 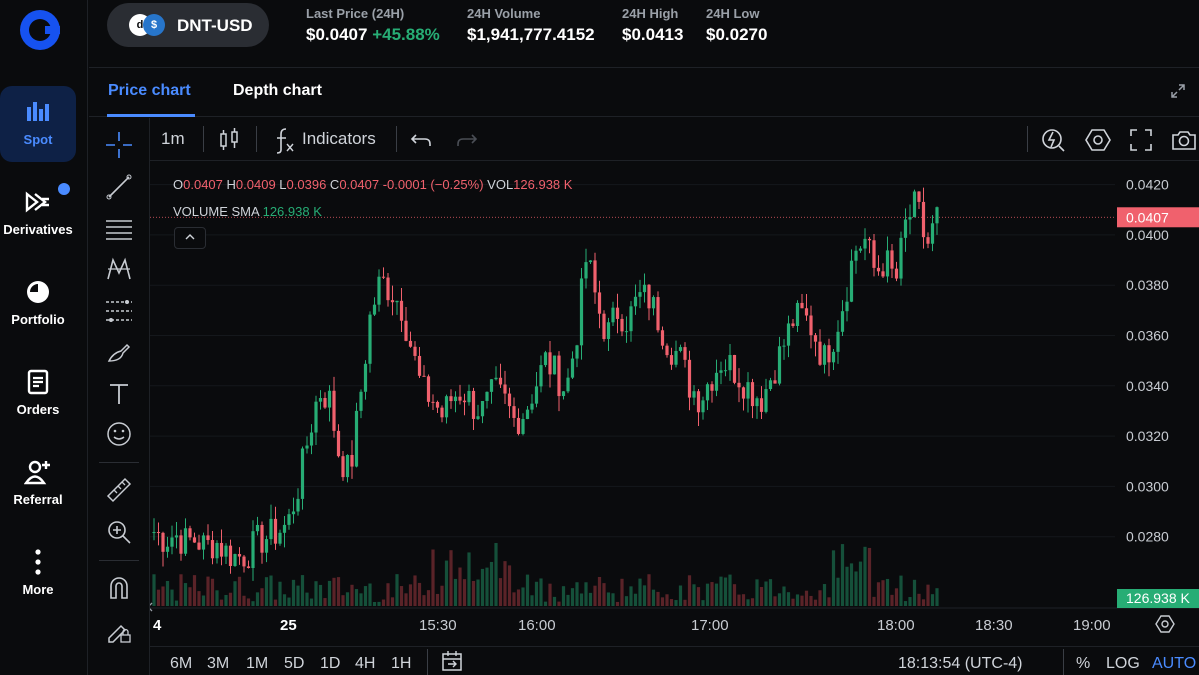 I want to click on timezone-readout: 18:13:54 (UTC-4), so click(x=960, y=663).